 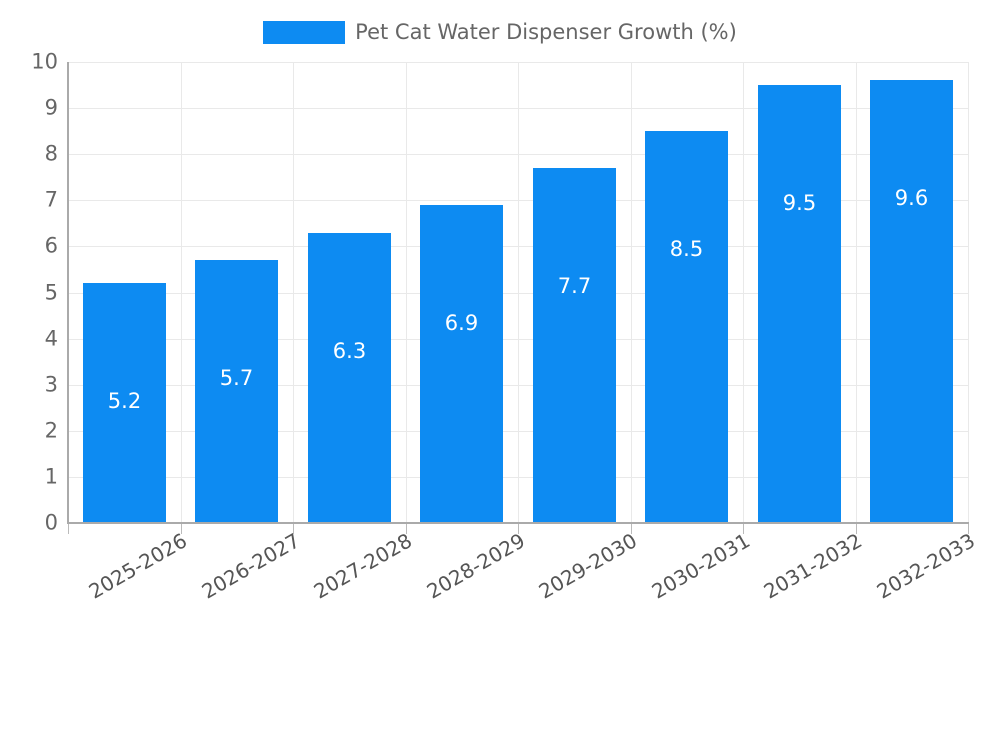 What do you see at coordinates (51, 522) in the screenshot?
I see `y-axis-tick-label: 0` at bounding box center [51, 522].